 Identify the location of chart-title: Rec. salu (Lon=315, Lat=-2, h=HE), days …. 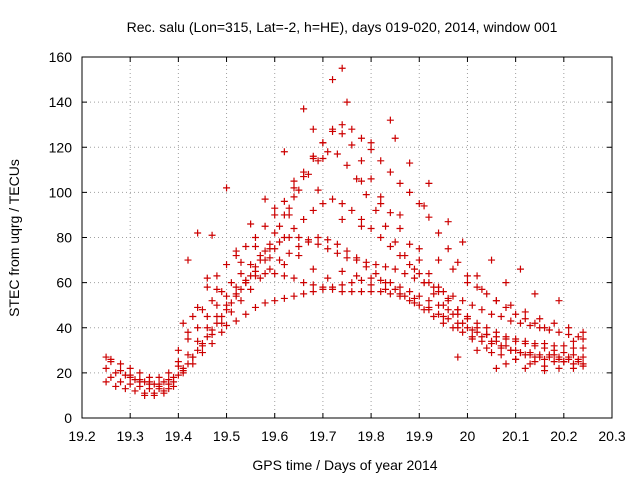
(342, 27).